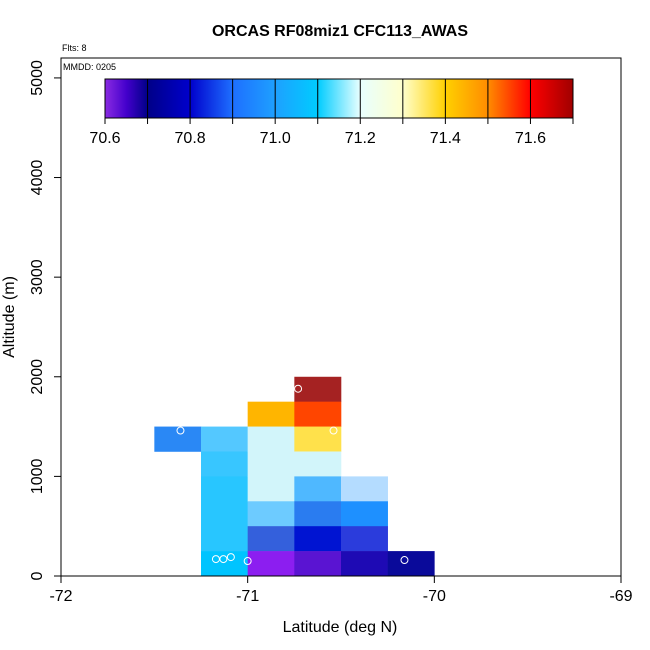 Image resolution: width=650 pixels, height=650 pixels. I want to click on colorbar-frame, so click(339, 98).